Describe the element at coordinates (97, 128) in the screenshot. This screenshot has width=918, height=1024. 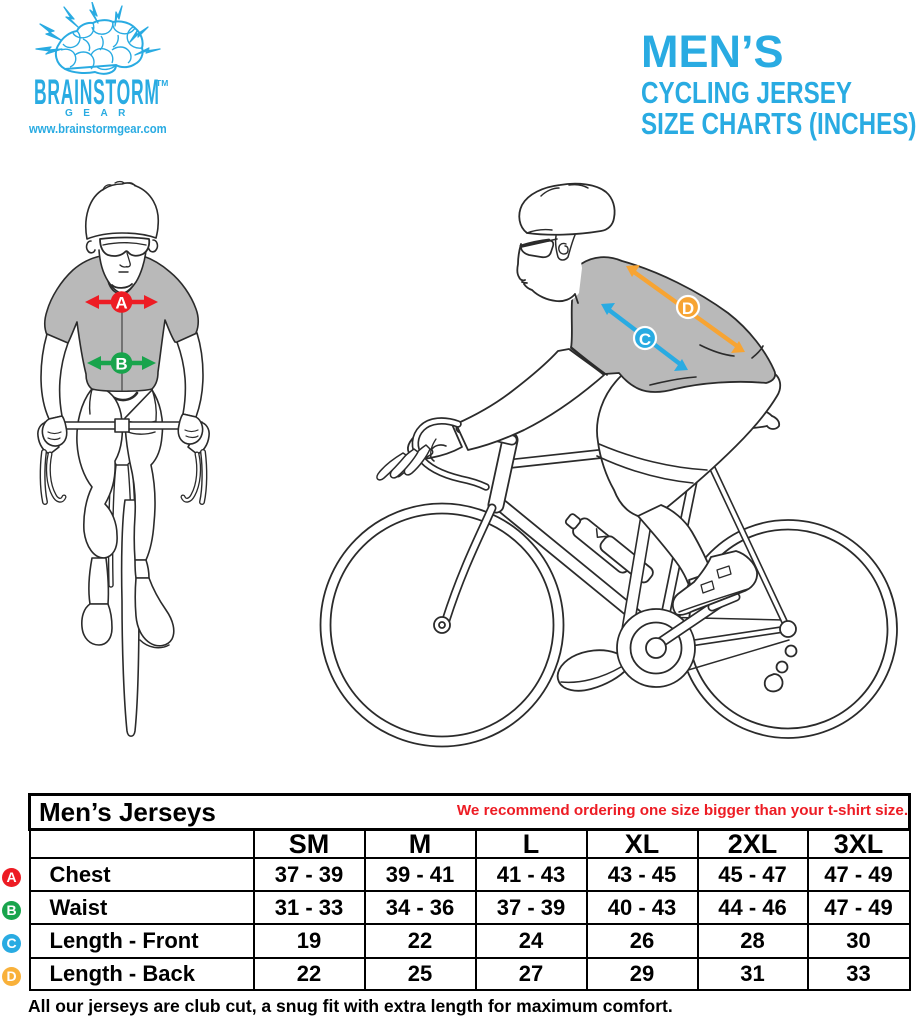
I see `svg-text: www.brainstormgear.com` at that location.